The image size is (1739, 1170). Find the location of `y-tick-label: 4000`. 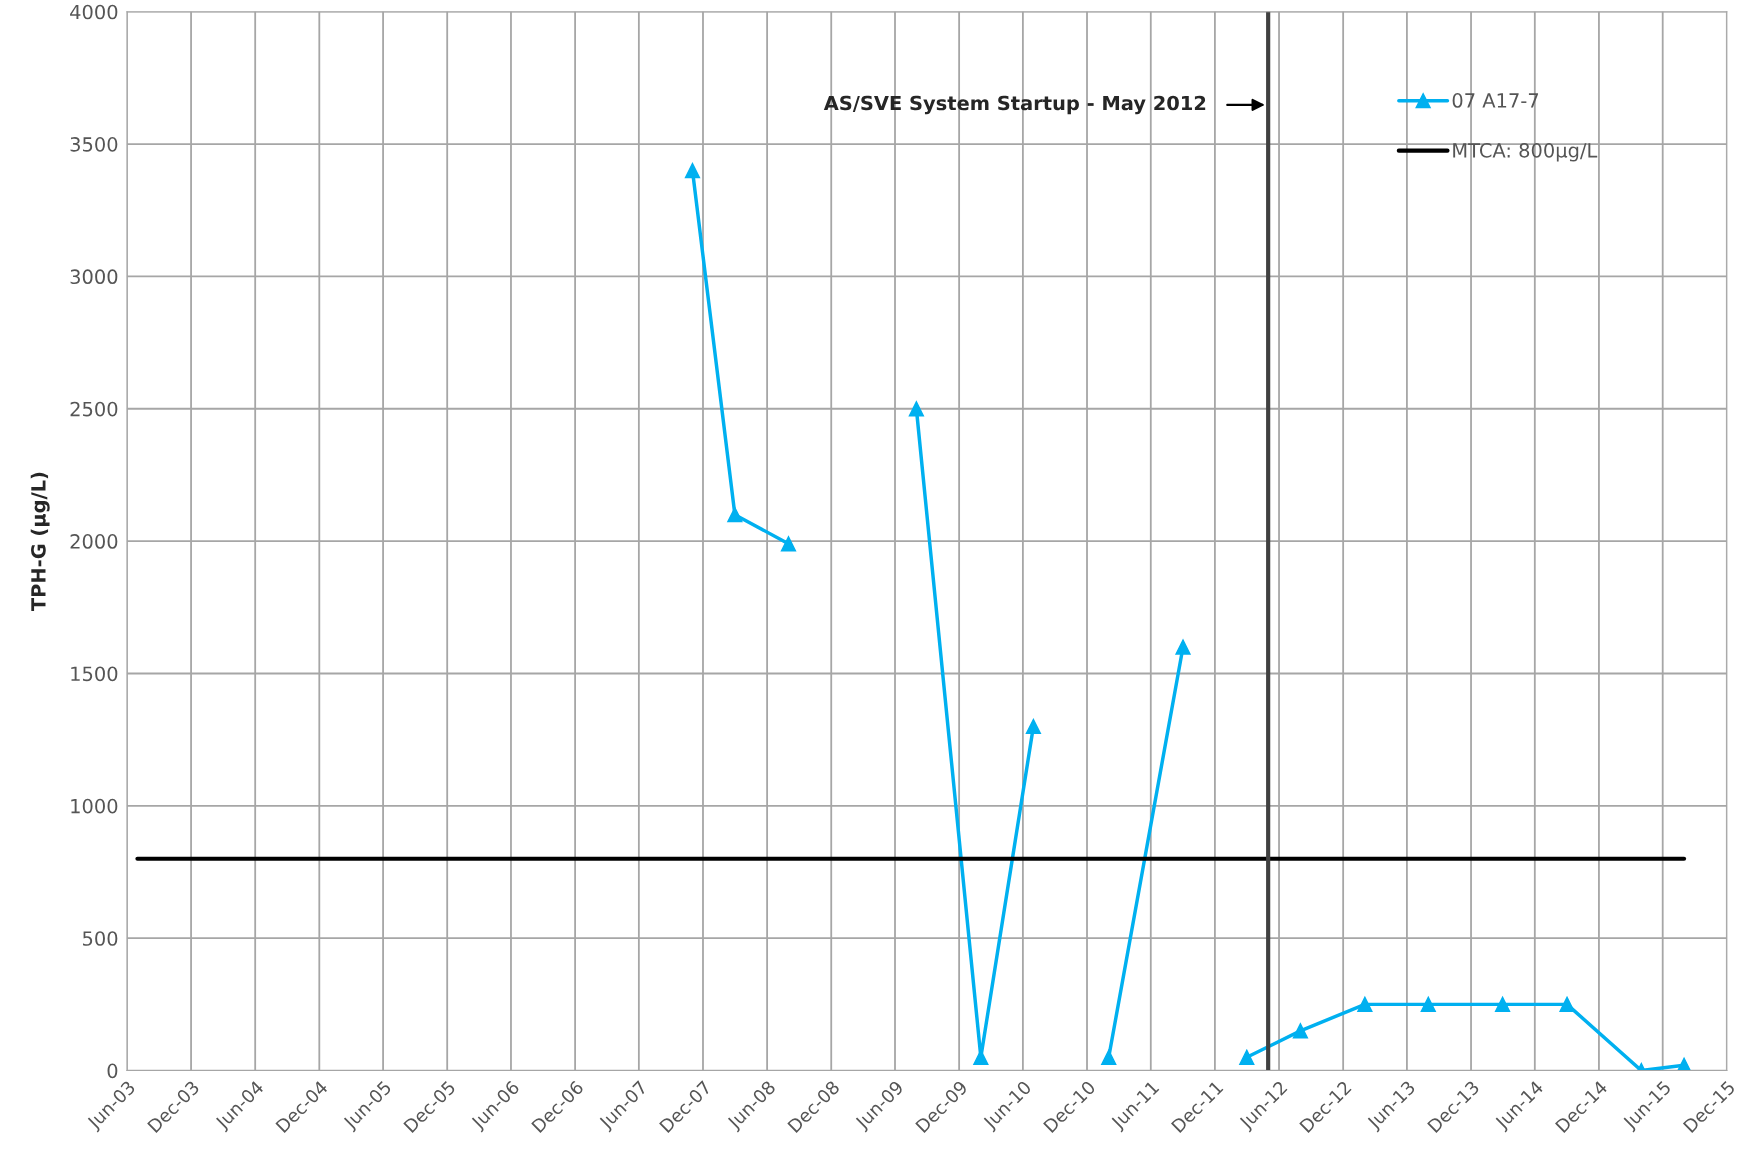

y-tick-label: 4000 is located at coordinates (94, 12).